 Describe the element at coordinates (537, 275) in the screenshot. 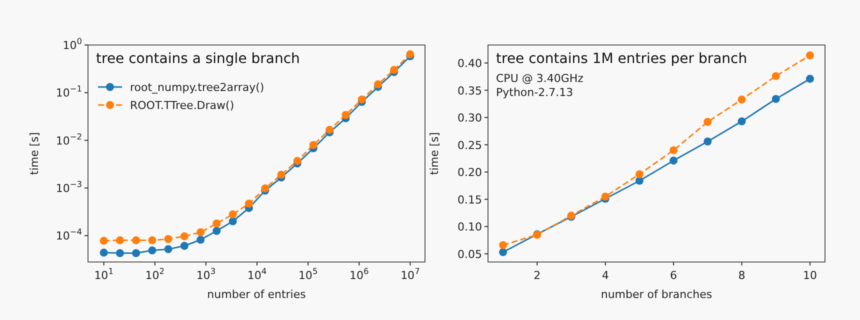

I see `x-tick-label: 2` at that location.